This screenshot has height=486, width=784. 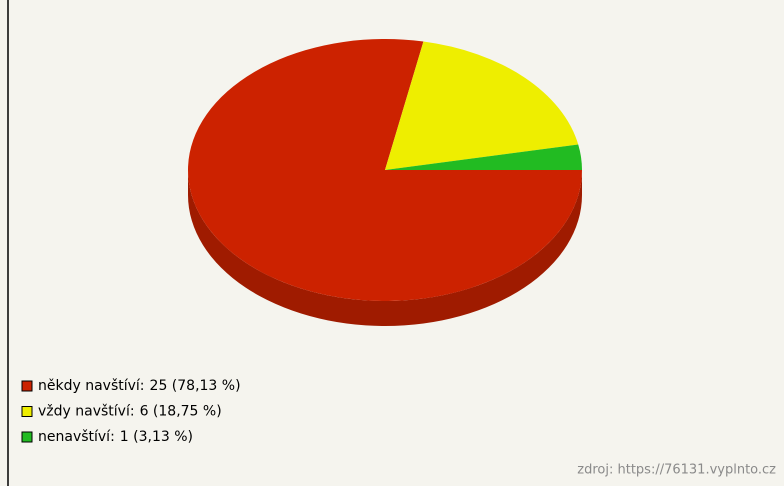 I want to click on legend-value: 1 (3,13 %), so click(x=156, y=437).